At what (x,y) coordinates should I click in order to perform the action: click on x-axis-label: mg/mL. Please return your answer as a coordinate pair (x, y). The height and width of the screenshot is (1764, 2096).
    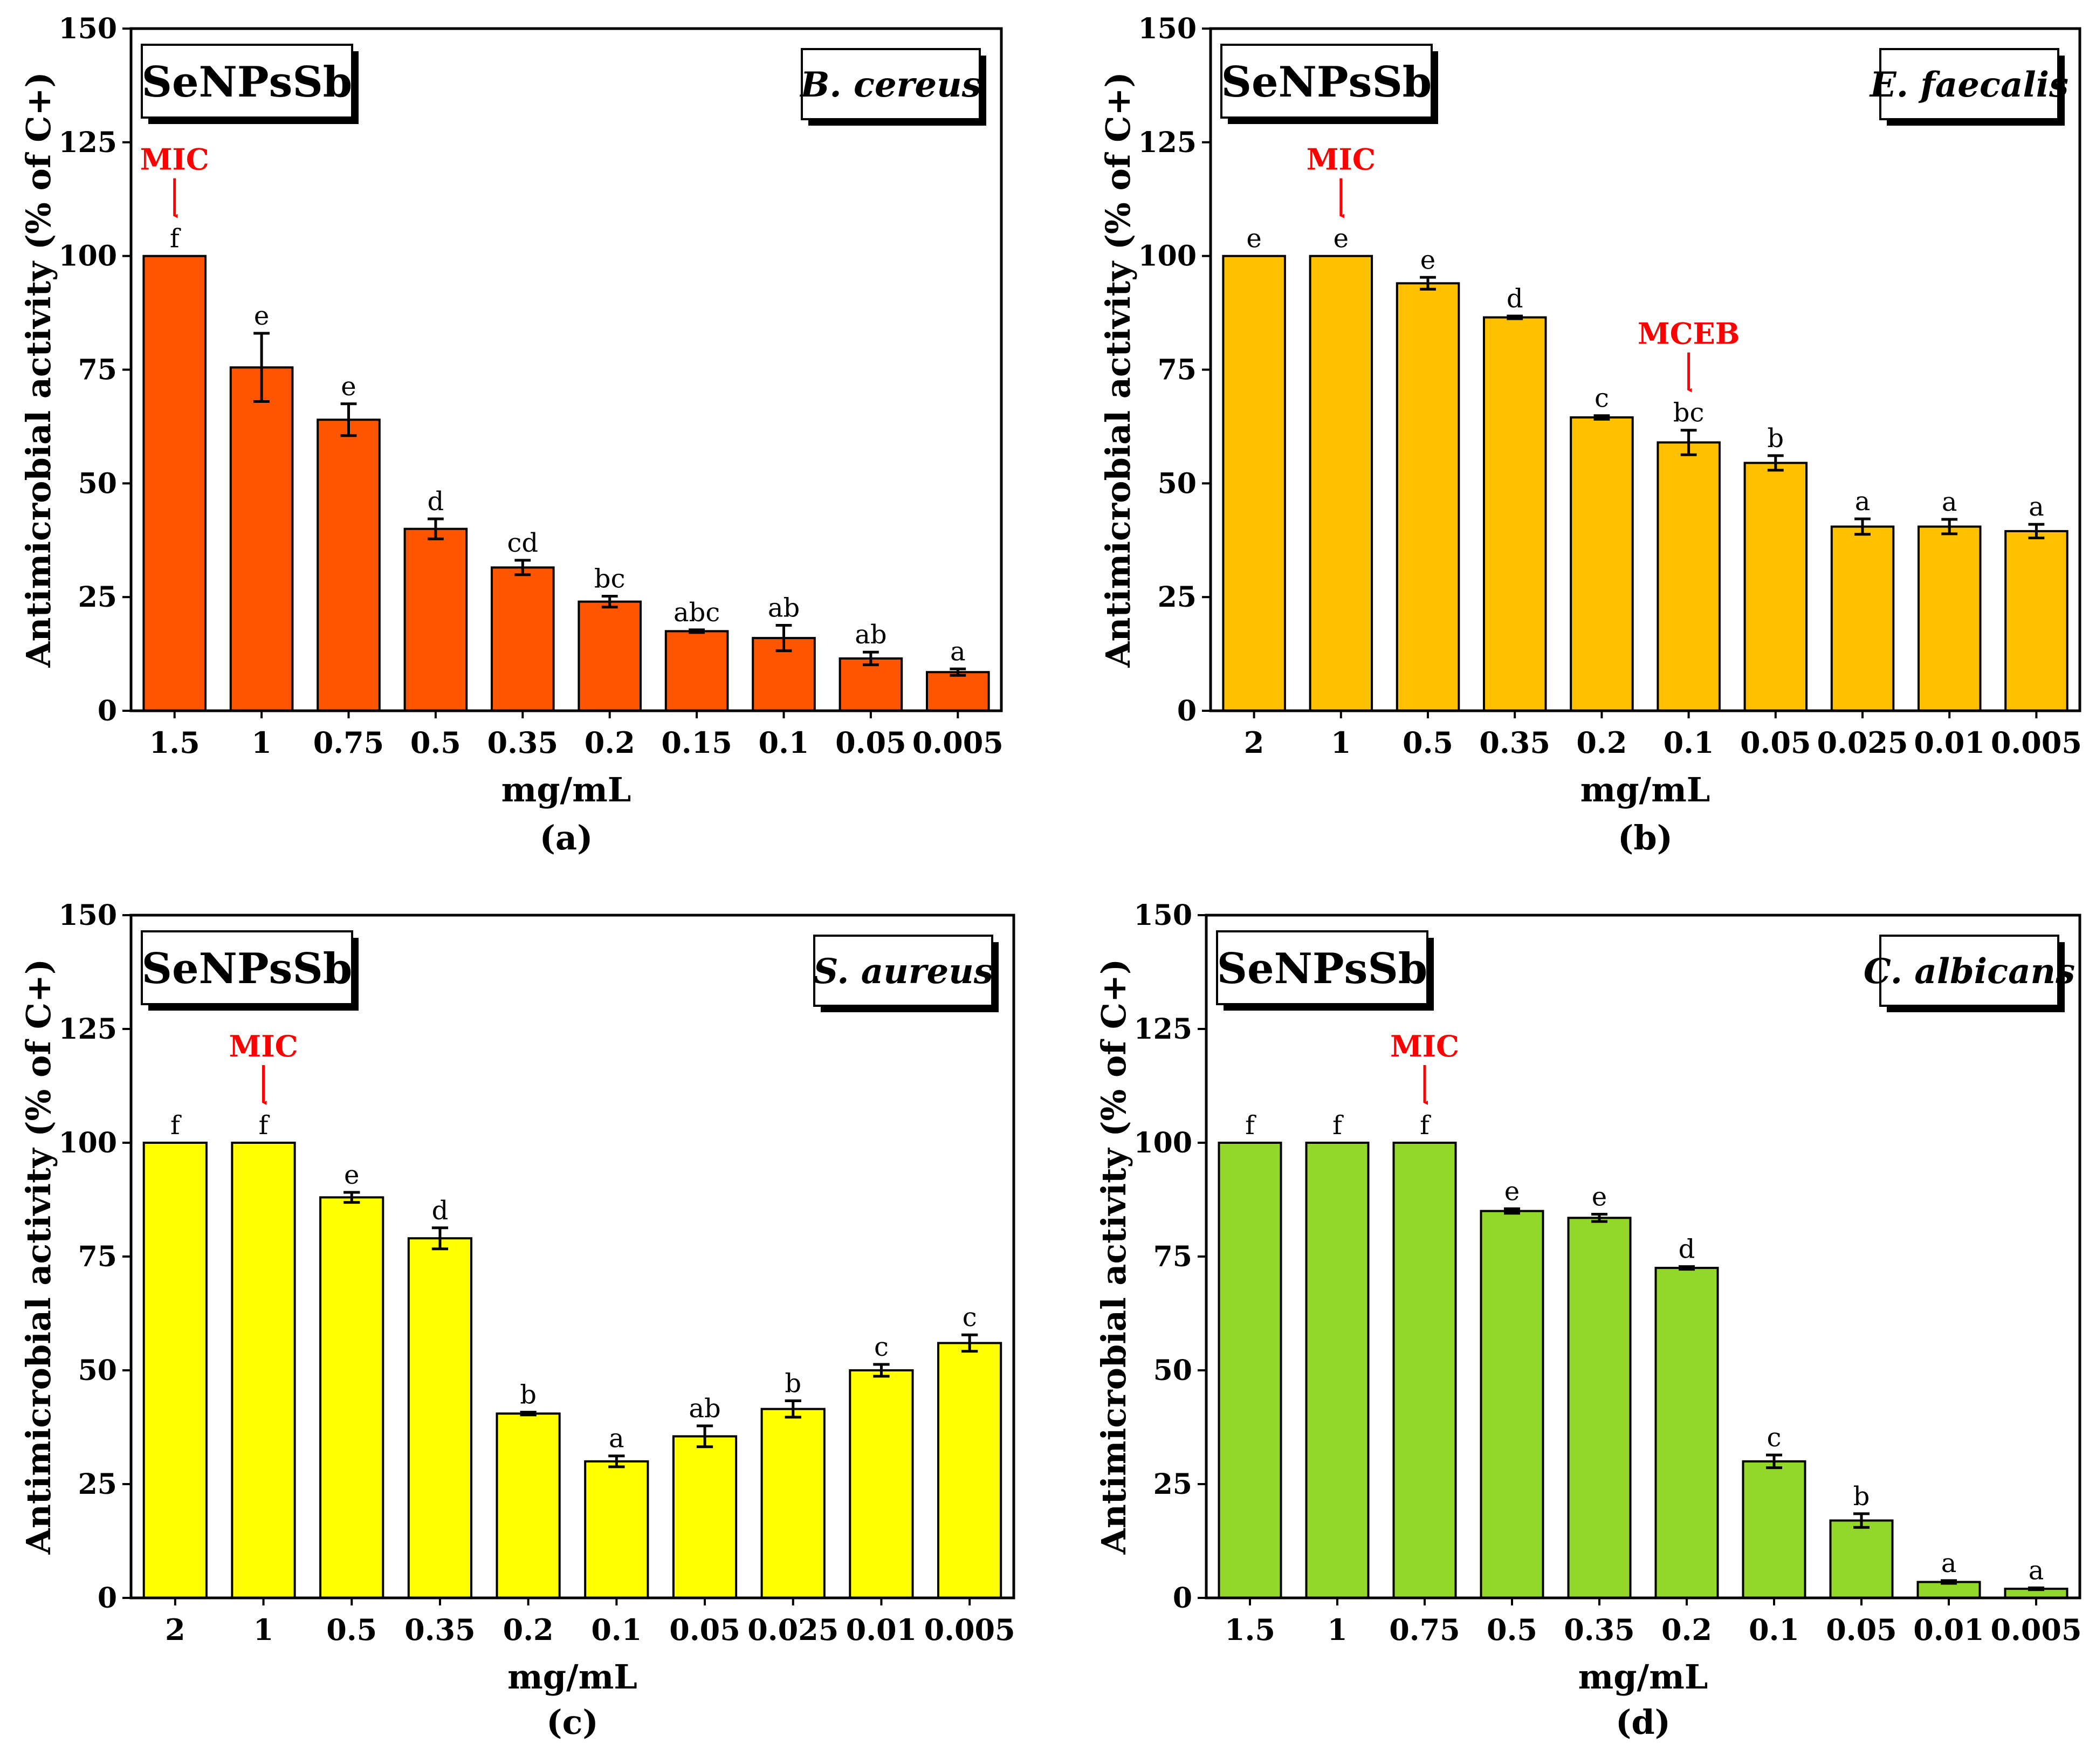
    Looking at the image, I should click on (1643, 1677).